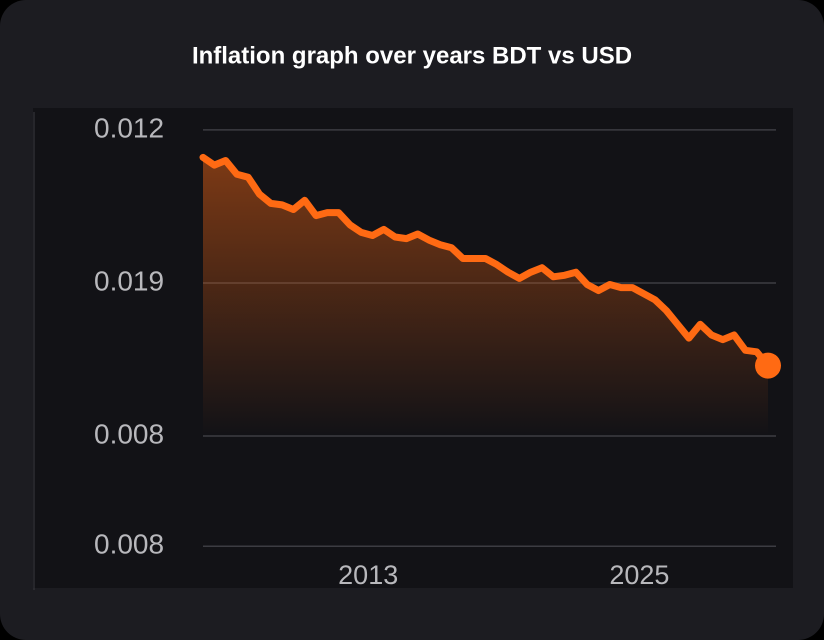 The image size is (824, 640). Describe the element at coordinates (412, 55) in the screenshot. I see `chart-title: Inflation graph over years BDT vs USD` at that location.